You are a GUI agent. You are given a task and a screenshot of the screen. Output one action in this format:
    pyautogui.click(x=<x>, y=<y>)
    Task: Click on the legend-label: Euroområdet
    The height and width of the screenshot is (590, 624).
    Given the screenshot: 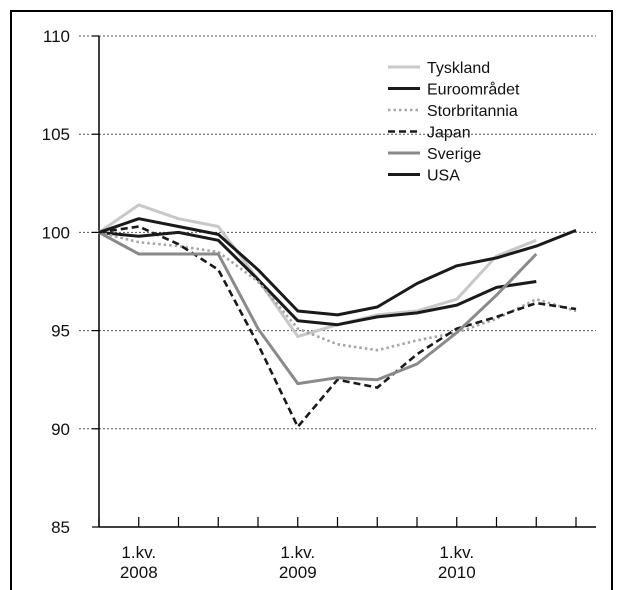 What is the action you would take?
    pyautogui.click(x=473, y=90)
    